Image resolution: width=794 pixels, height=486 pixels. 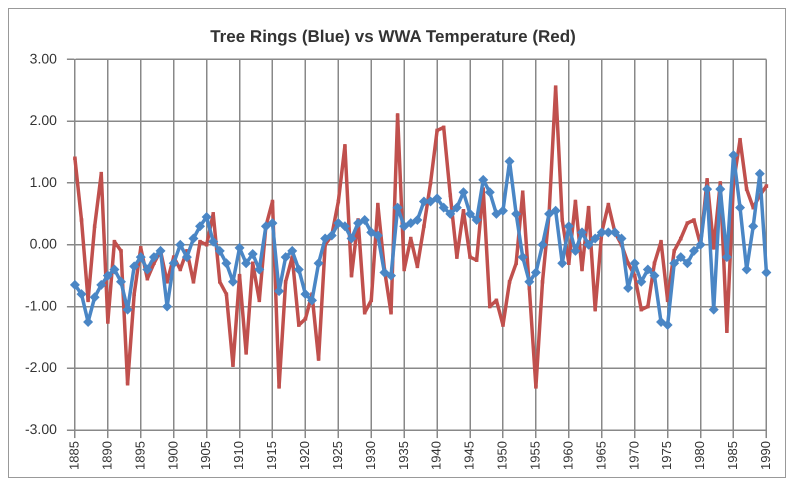 I want to click on x-tick-label: 1970, so click(x=634, y=455).